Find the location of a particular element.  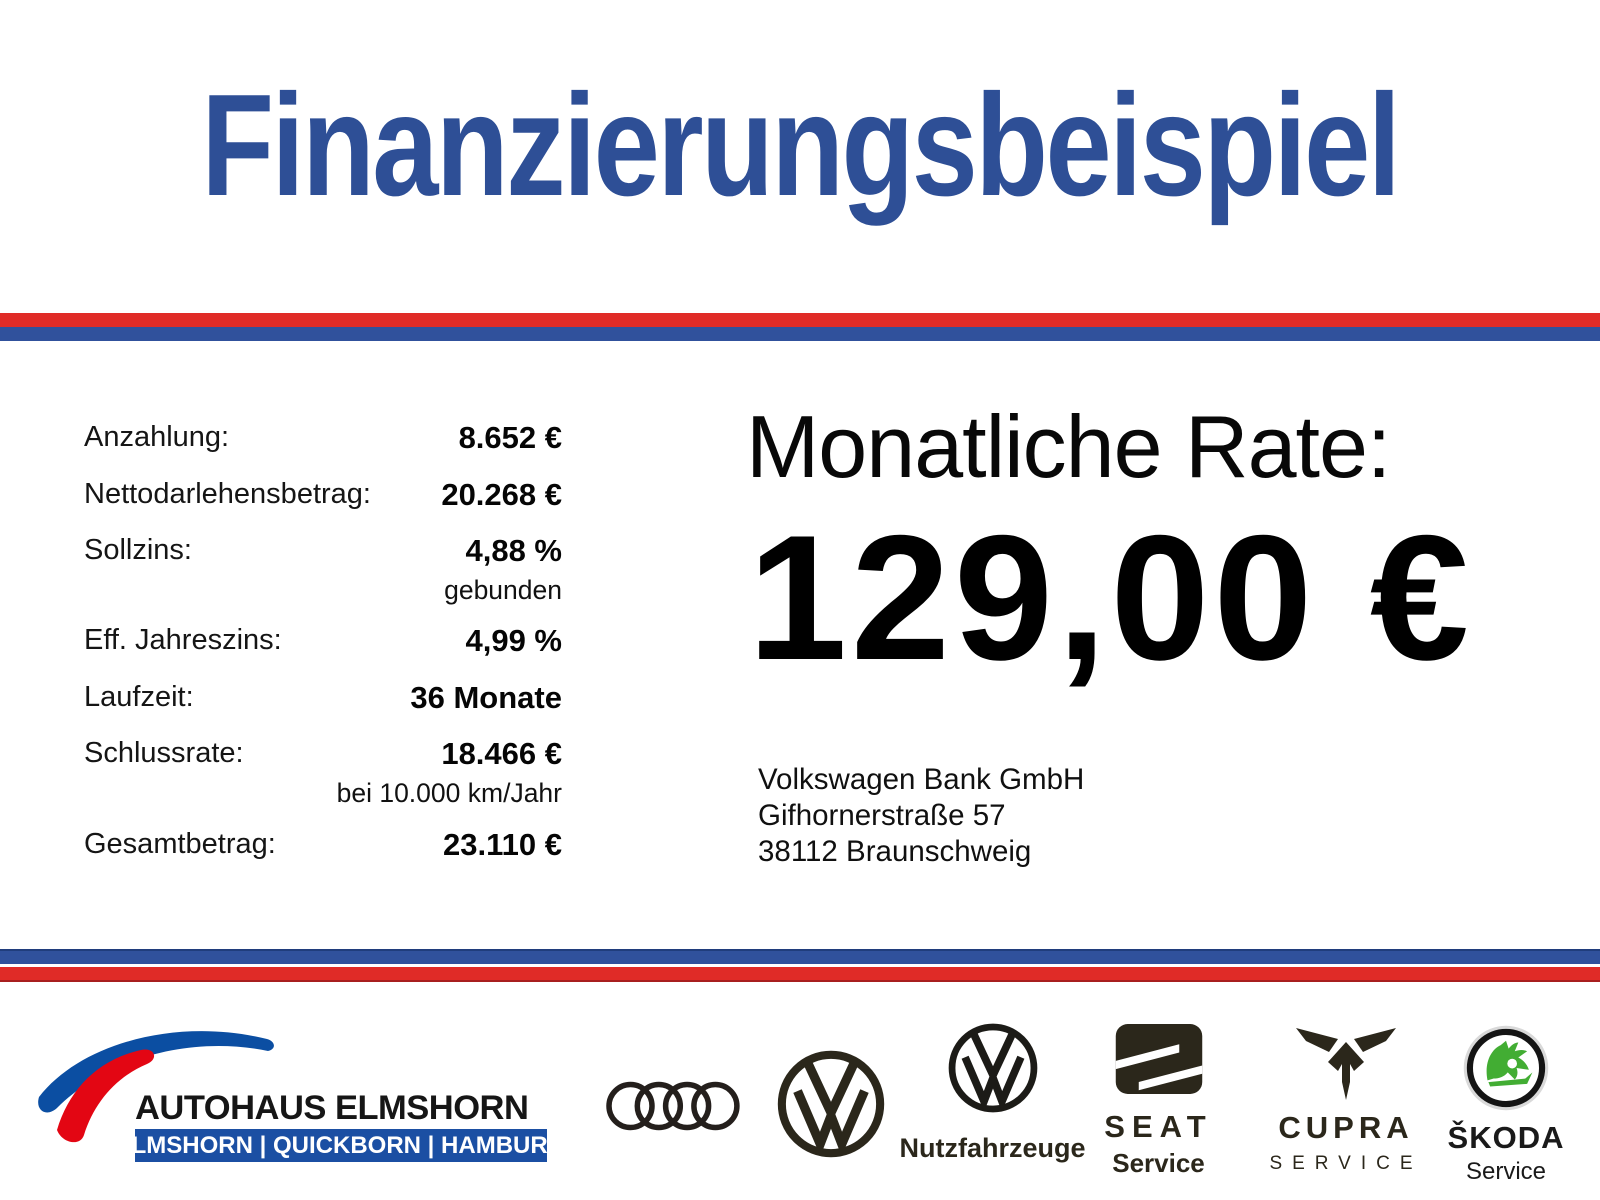

finance-row-eff-jahreszins: Eff. Jahreszins: 4,99 % is located at coordinates (323, 641).